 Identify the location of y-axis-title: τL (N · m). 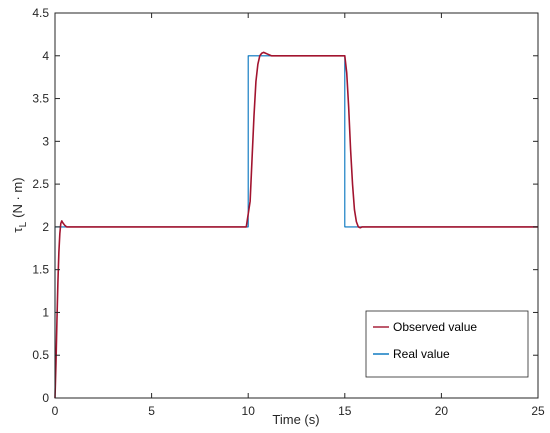
(19, 204).